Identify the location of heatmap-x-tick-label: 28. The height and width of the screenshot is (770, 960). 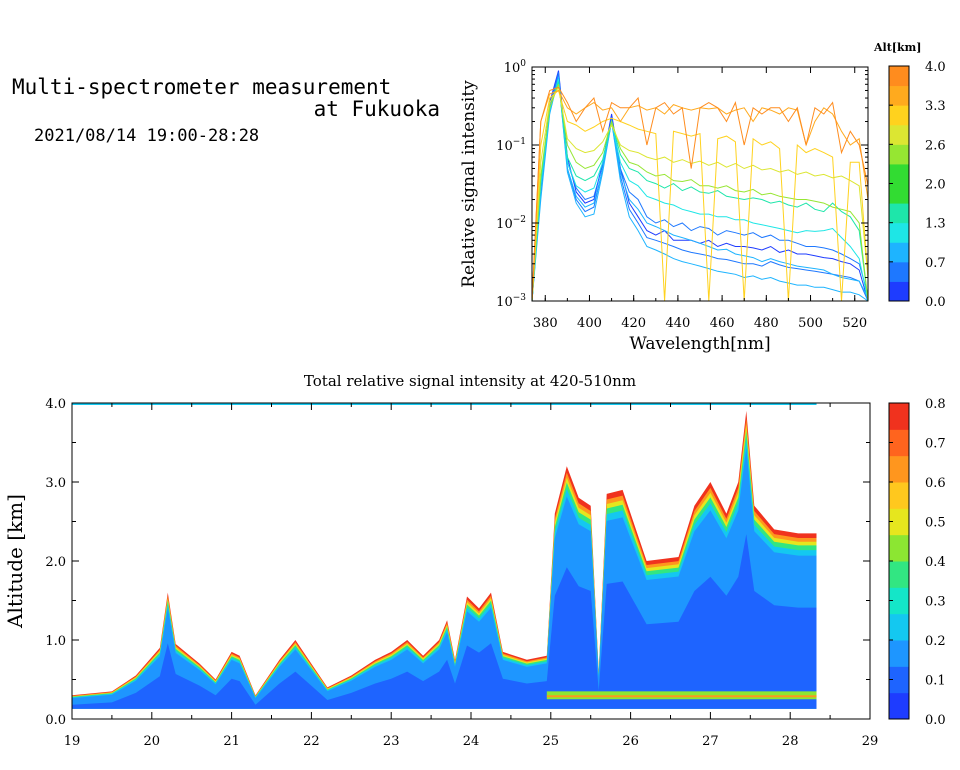
(790, 741).